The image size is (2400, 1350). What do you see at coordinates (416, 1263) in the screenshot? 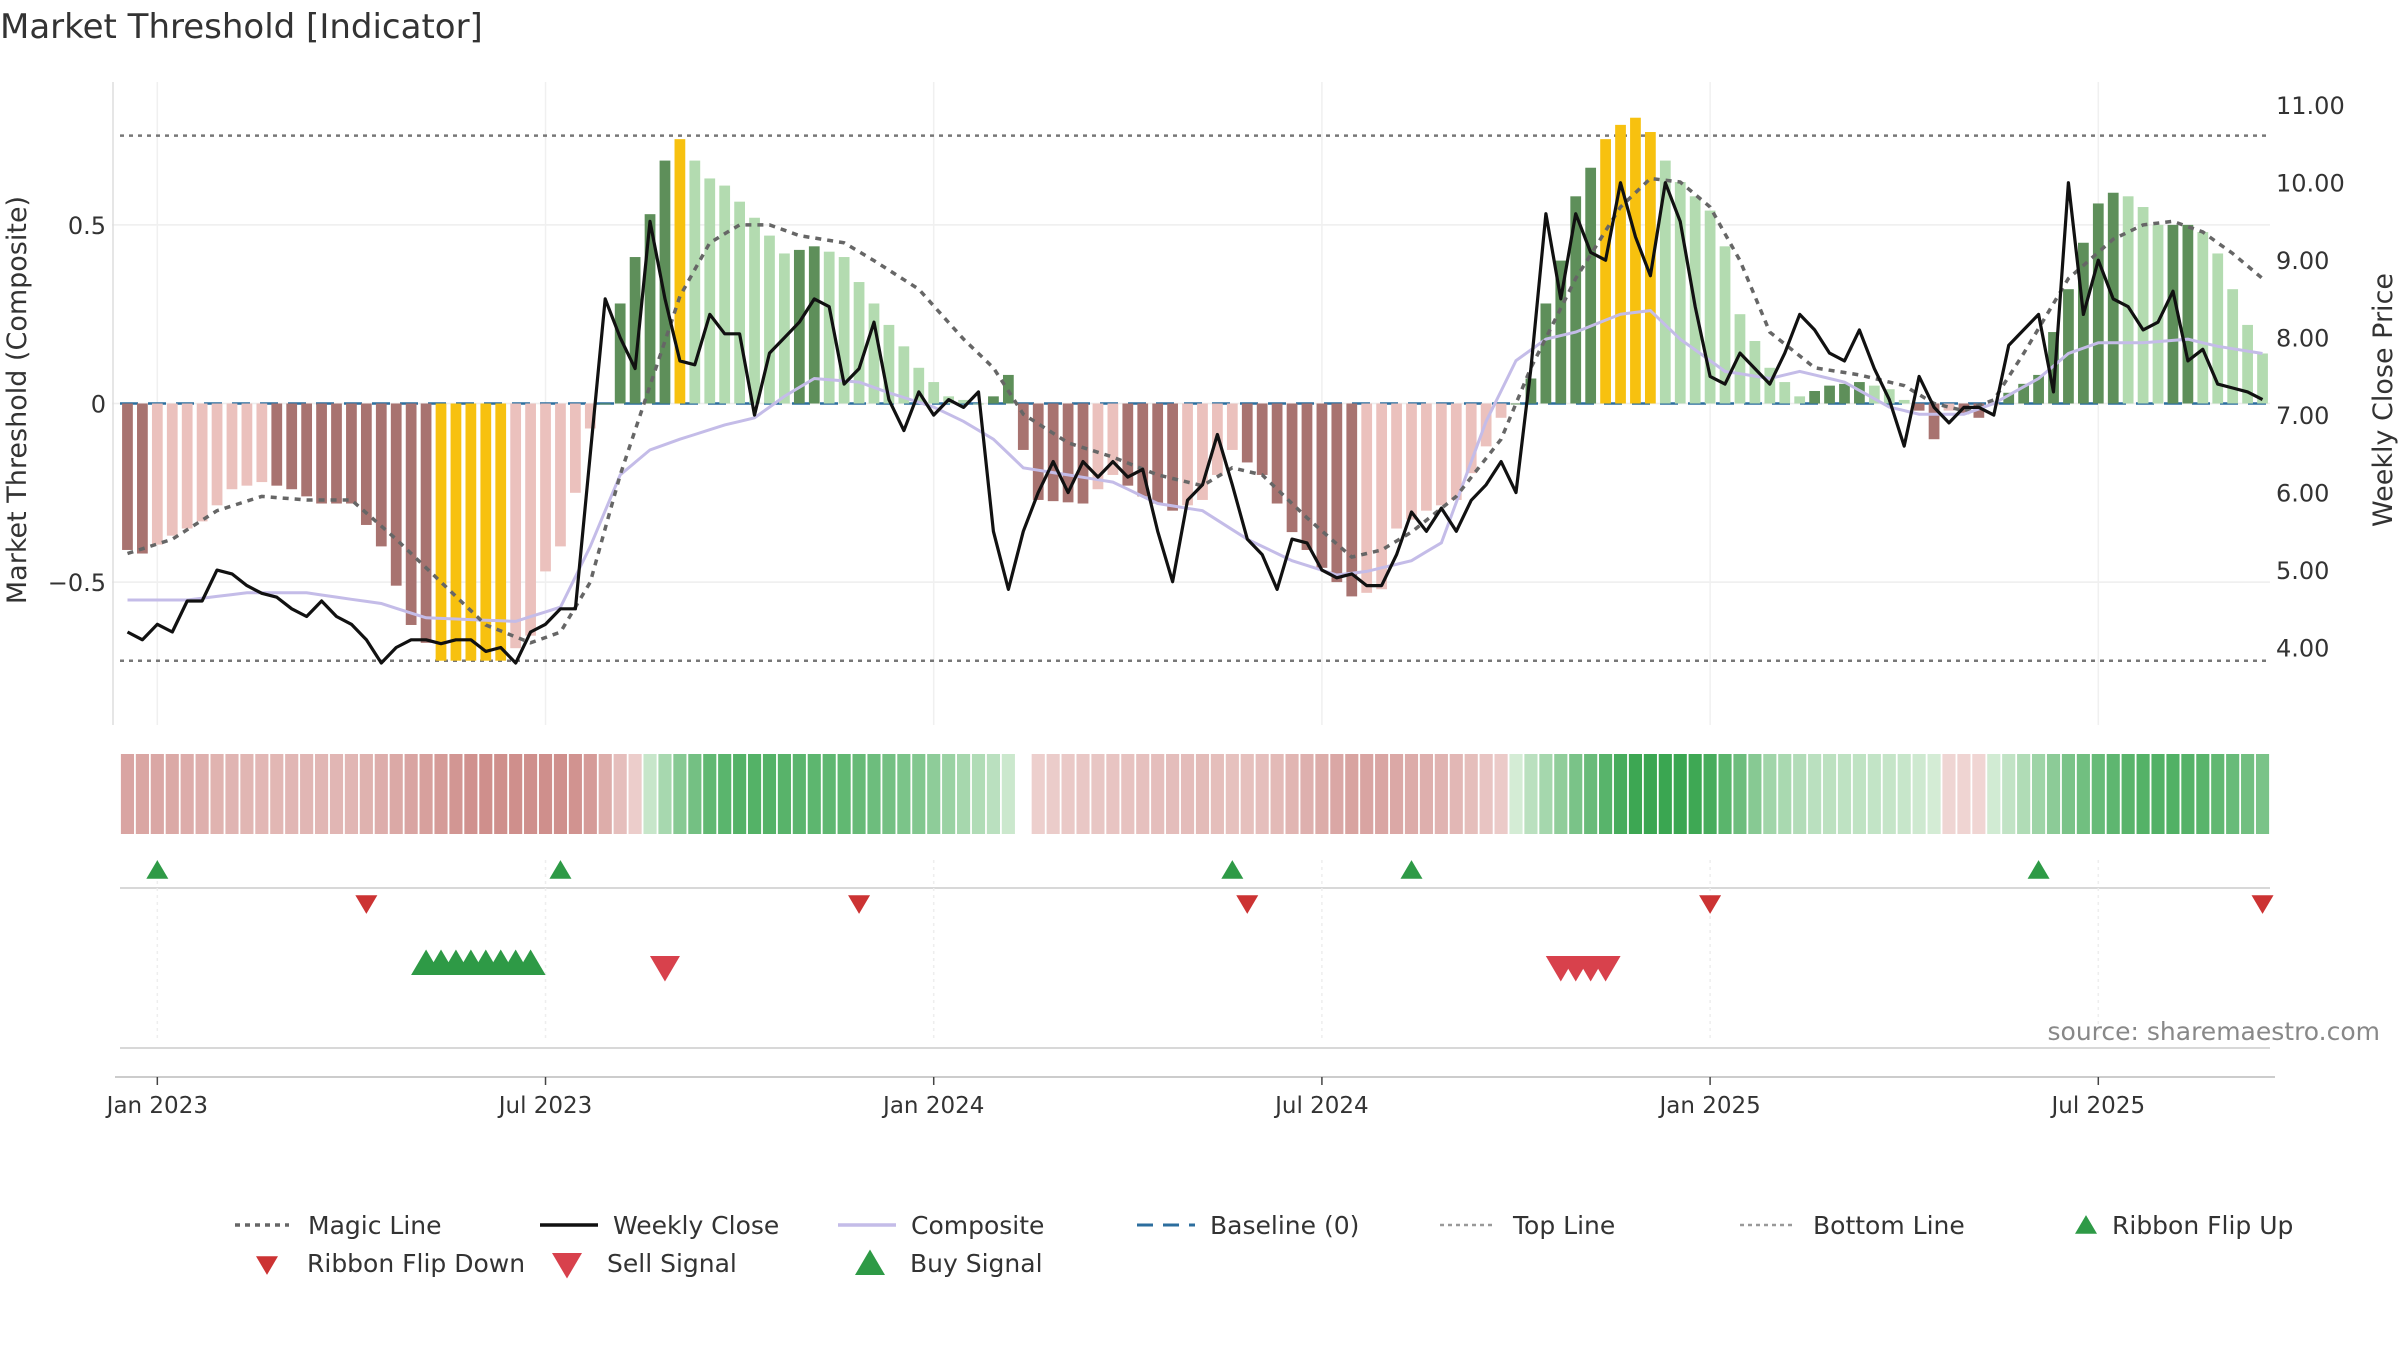
I see `legend-label: Ribbon Flip Down` at bounding box center [416, 1263].